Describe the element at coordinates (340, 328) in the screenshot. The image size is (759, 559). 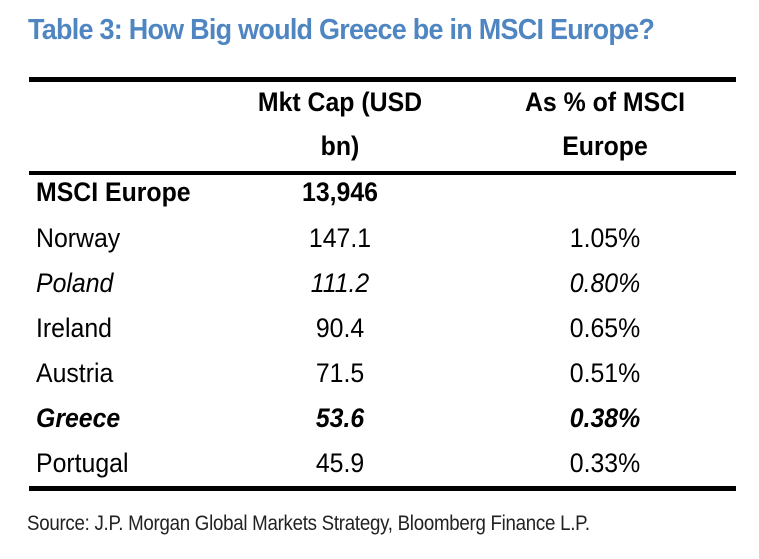
I see `row-mktcap: 90.4` at that location.